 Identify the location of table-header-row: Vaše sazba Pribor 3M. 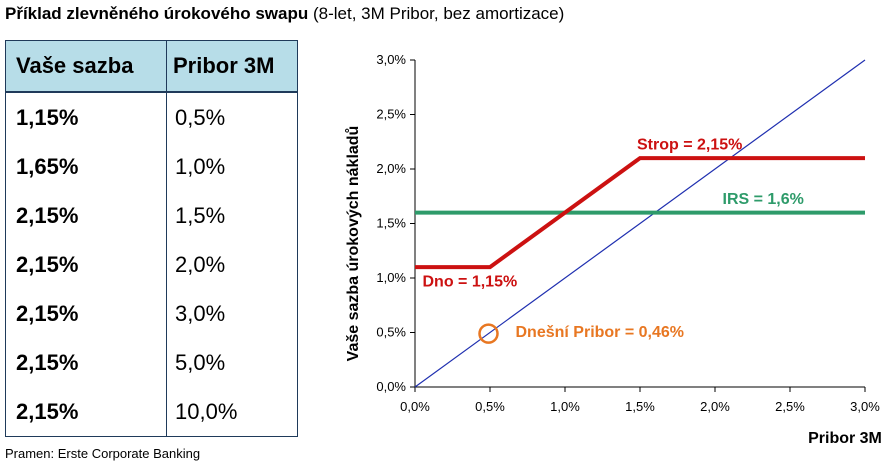
(151, 66).